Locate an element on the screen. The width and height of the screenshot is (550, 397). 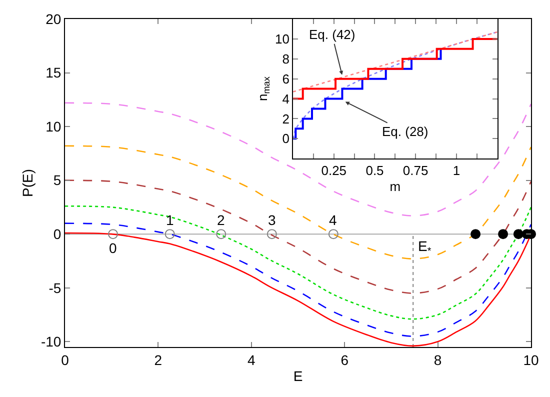
y-axis-title: P(E) is located at coordinates (28, 183).